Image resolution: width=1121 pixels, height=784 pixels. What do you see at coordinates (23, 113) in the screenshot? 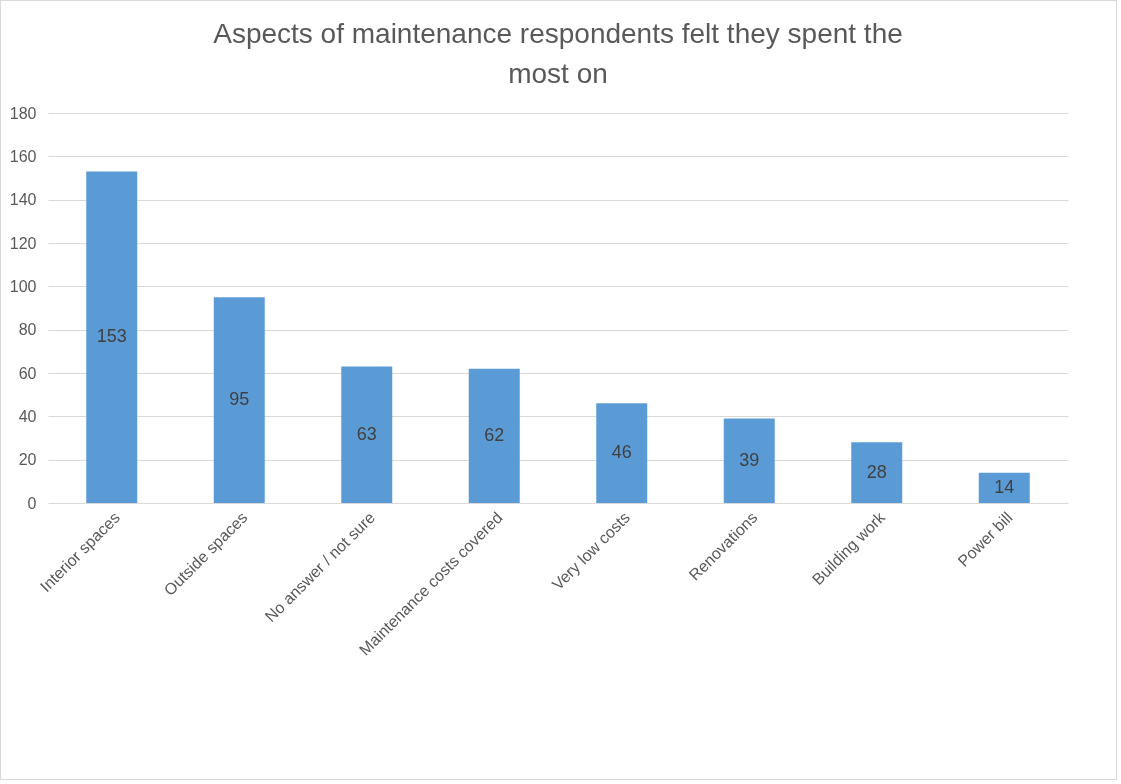
I see `y-tick-label: 180` at bounding box center [23, 113].